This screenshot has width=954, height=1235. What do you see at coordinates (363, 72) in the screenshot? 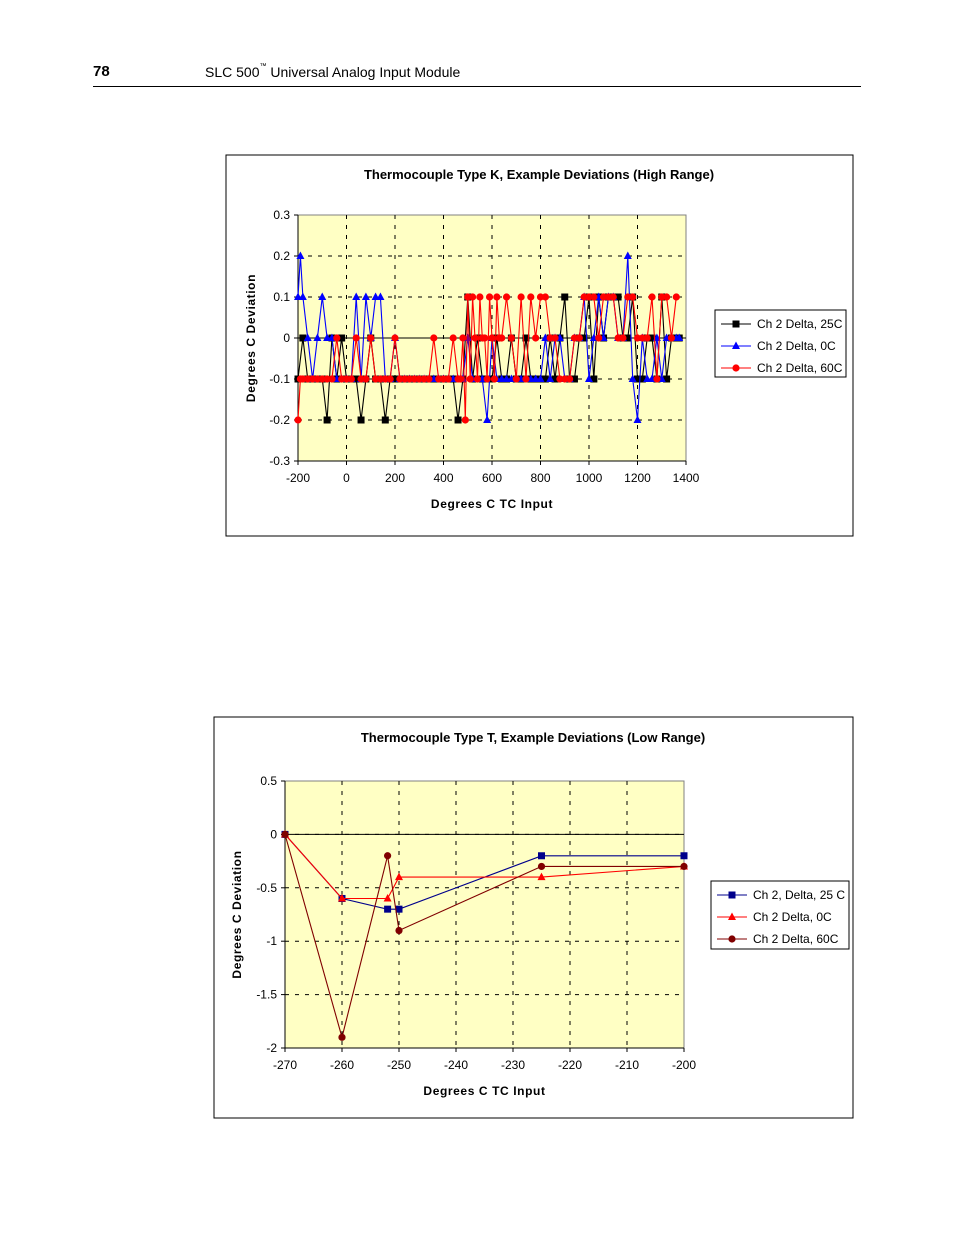
I see `running-header-rest: Universal Analog Input Module` at bounding box center [363, 72].